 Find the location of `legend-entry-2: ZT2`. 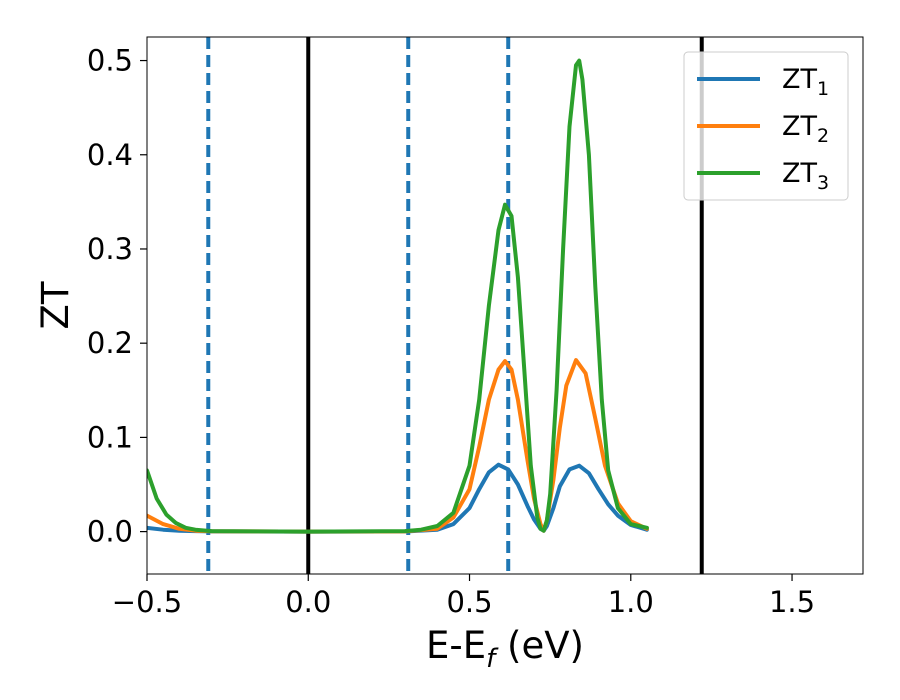

legend-entry-2: ZT2 is located at coordinates (763, 129).